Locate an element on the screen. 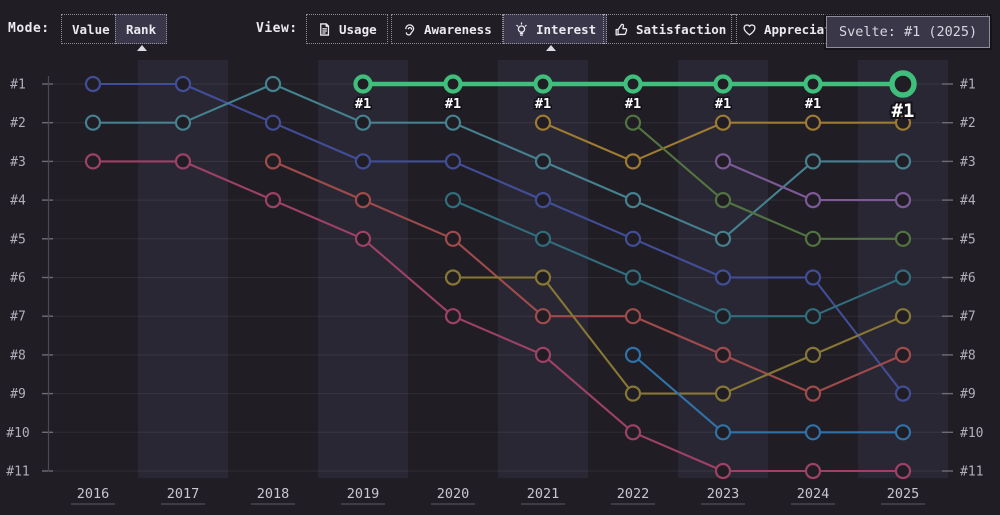  data-point-rose-2021 is located at coordinates (543, 354).